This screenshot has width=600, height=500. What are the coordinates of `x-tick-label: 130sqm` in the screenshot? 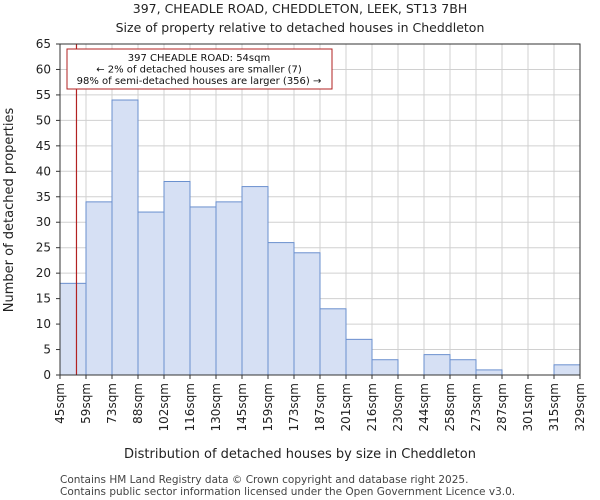 It's located at (216, 407).